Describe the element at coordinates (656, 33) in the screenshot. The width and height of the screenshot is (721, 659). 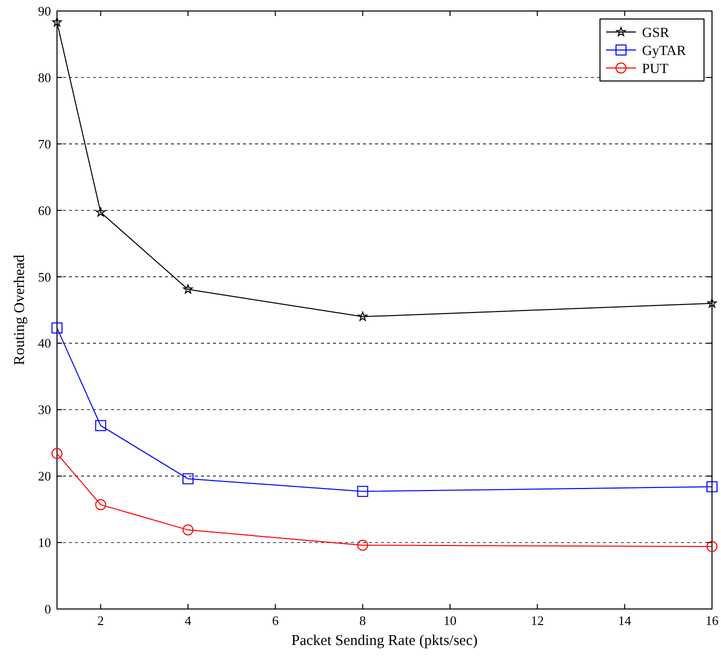
I see `legend-label: GSR` at that location.